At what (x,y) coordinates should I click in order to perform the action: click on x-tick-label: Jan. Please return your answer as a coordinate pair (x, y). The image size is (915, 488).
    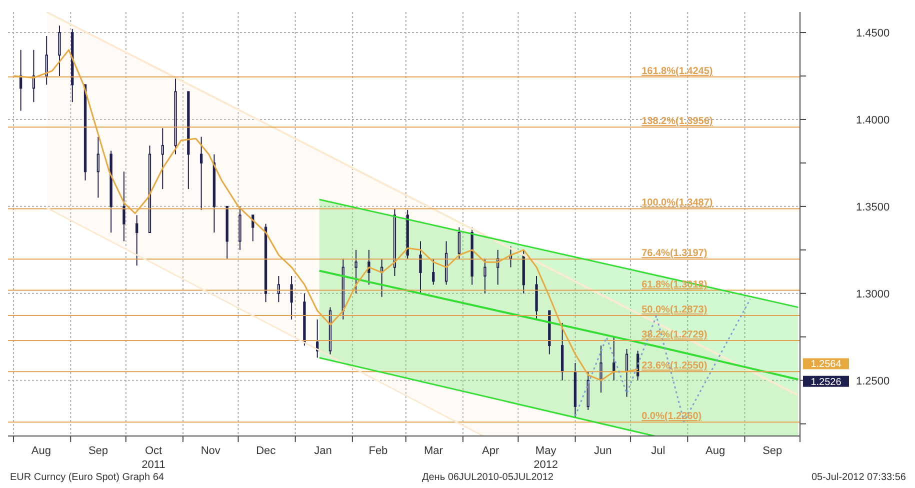
    Looking at the image, I should click on (323, 451).